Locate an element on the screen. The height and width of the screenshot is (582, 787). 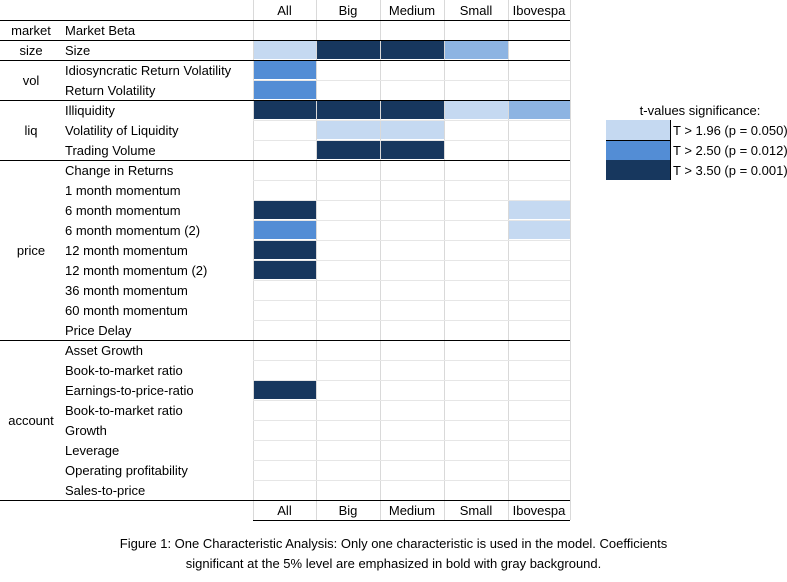
legend-entry-label: T > 1.96 (p = 0.050) is located at coordinates (730, 130).